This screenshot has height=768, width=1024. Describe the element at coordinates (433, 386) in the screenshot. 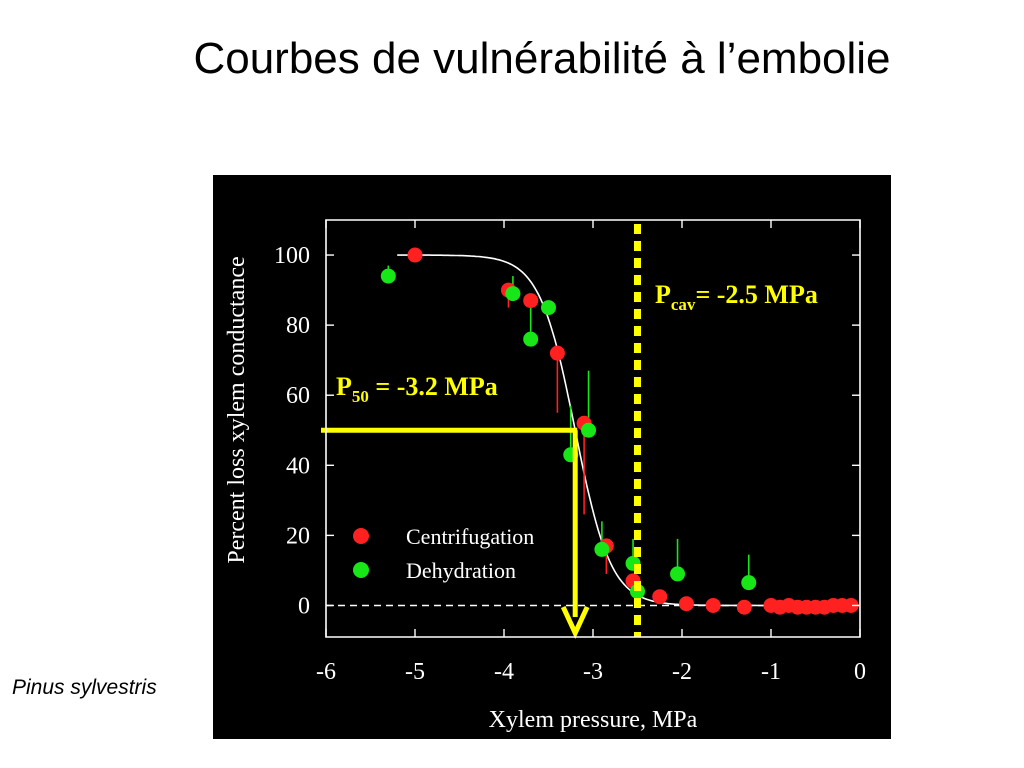

I see `p50-label-value: = -3.2 MPa` at that location.